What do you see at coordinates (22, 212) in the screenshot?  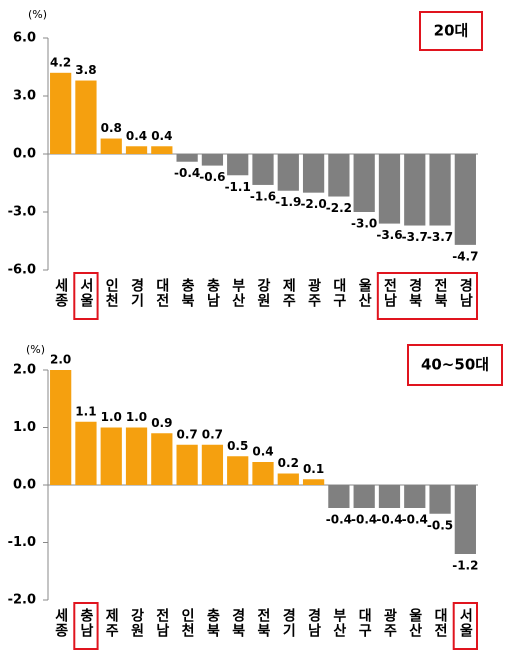 I see `y-tick-label: -3.0` at bounding box center [22, 212].